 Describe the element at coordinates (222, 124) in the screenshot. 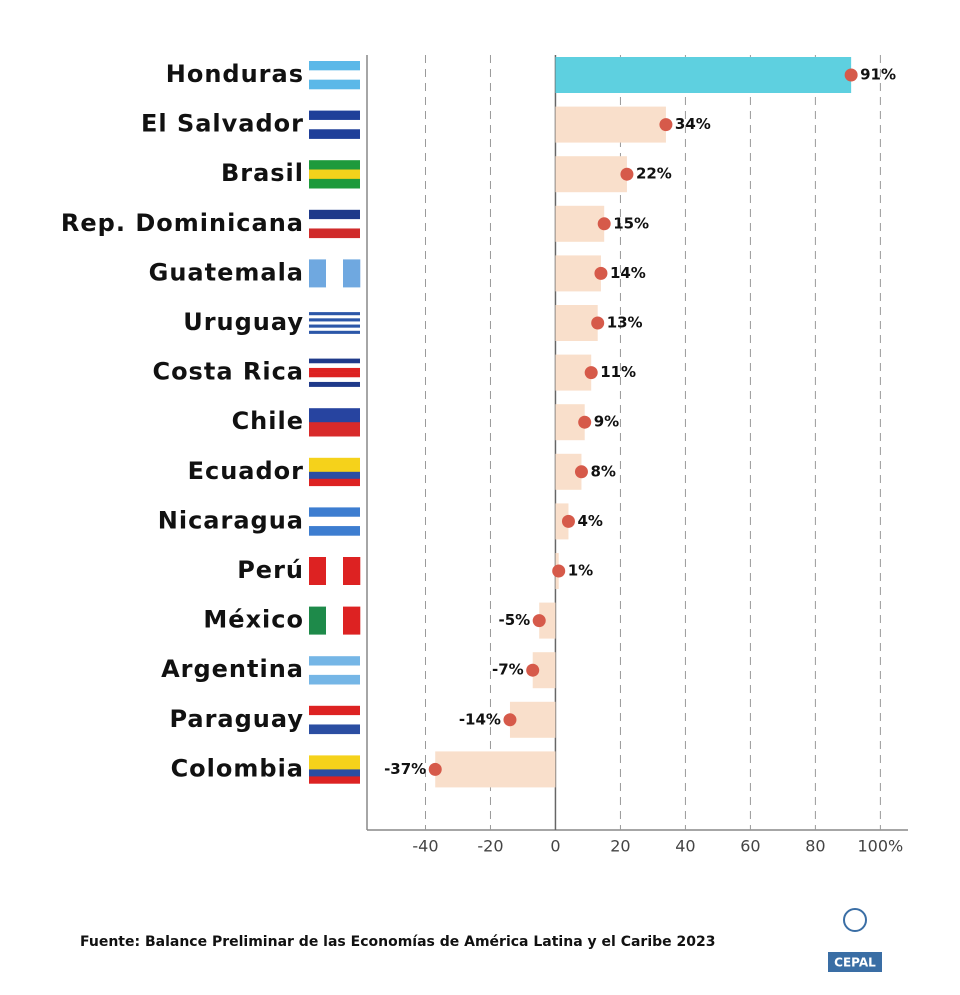

I see `category-label: El Salvador` at that location.